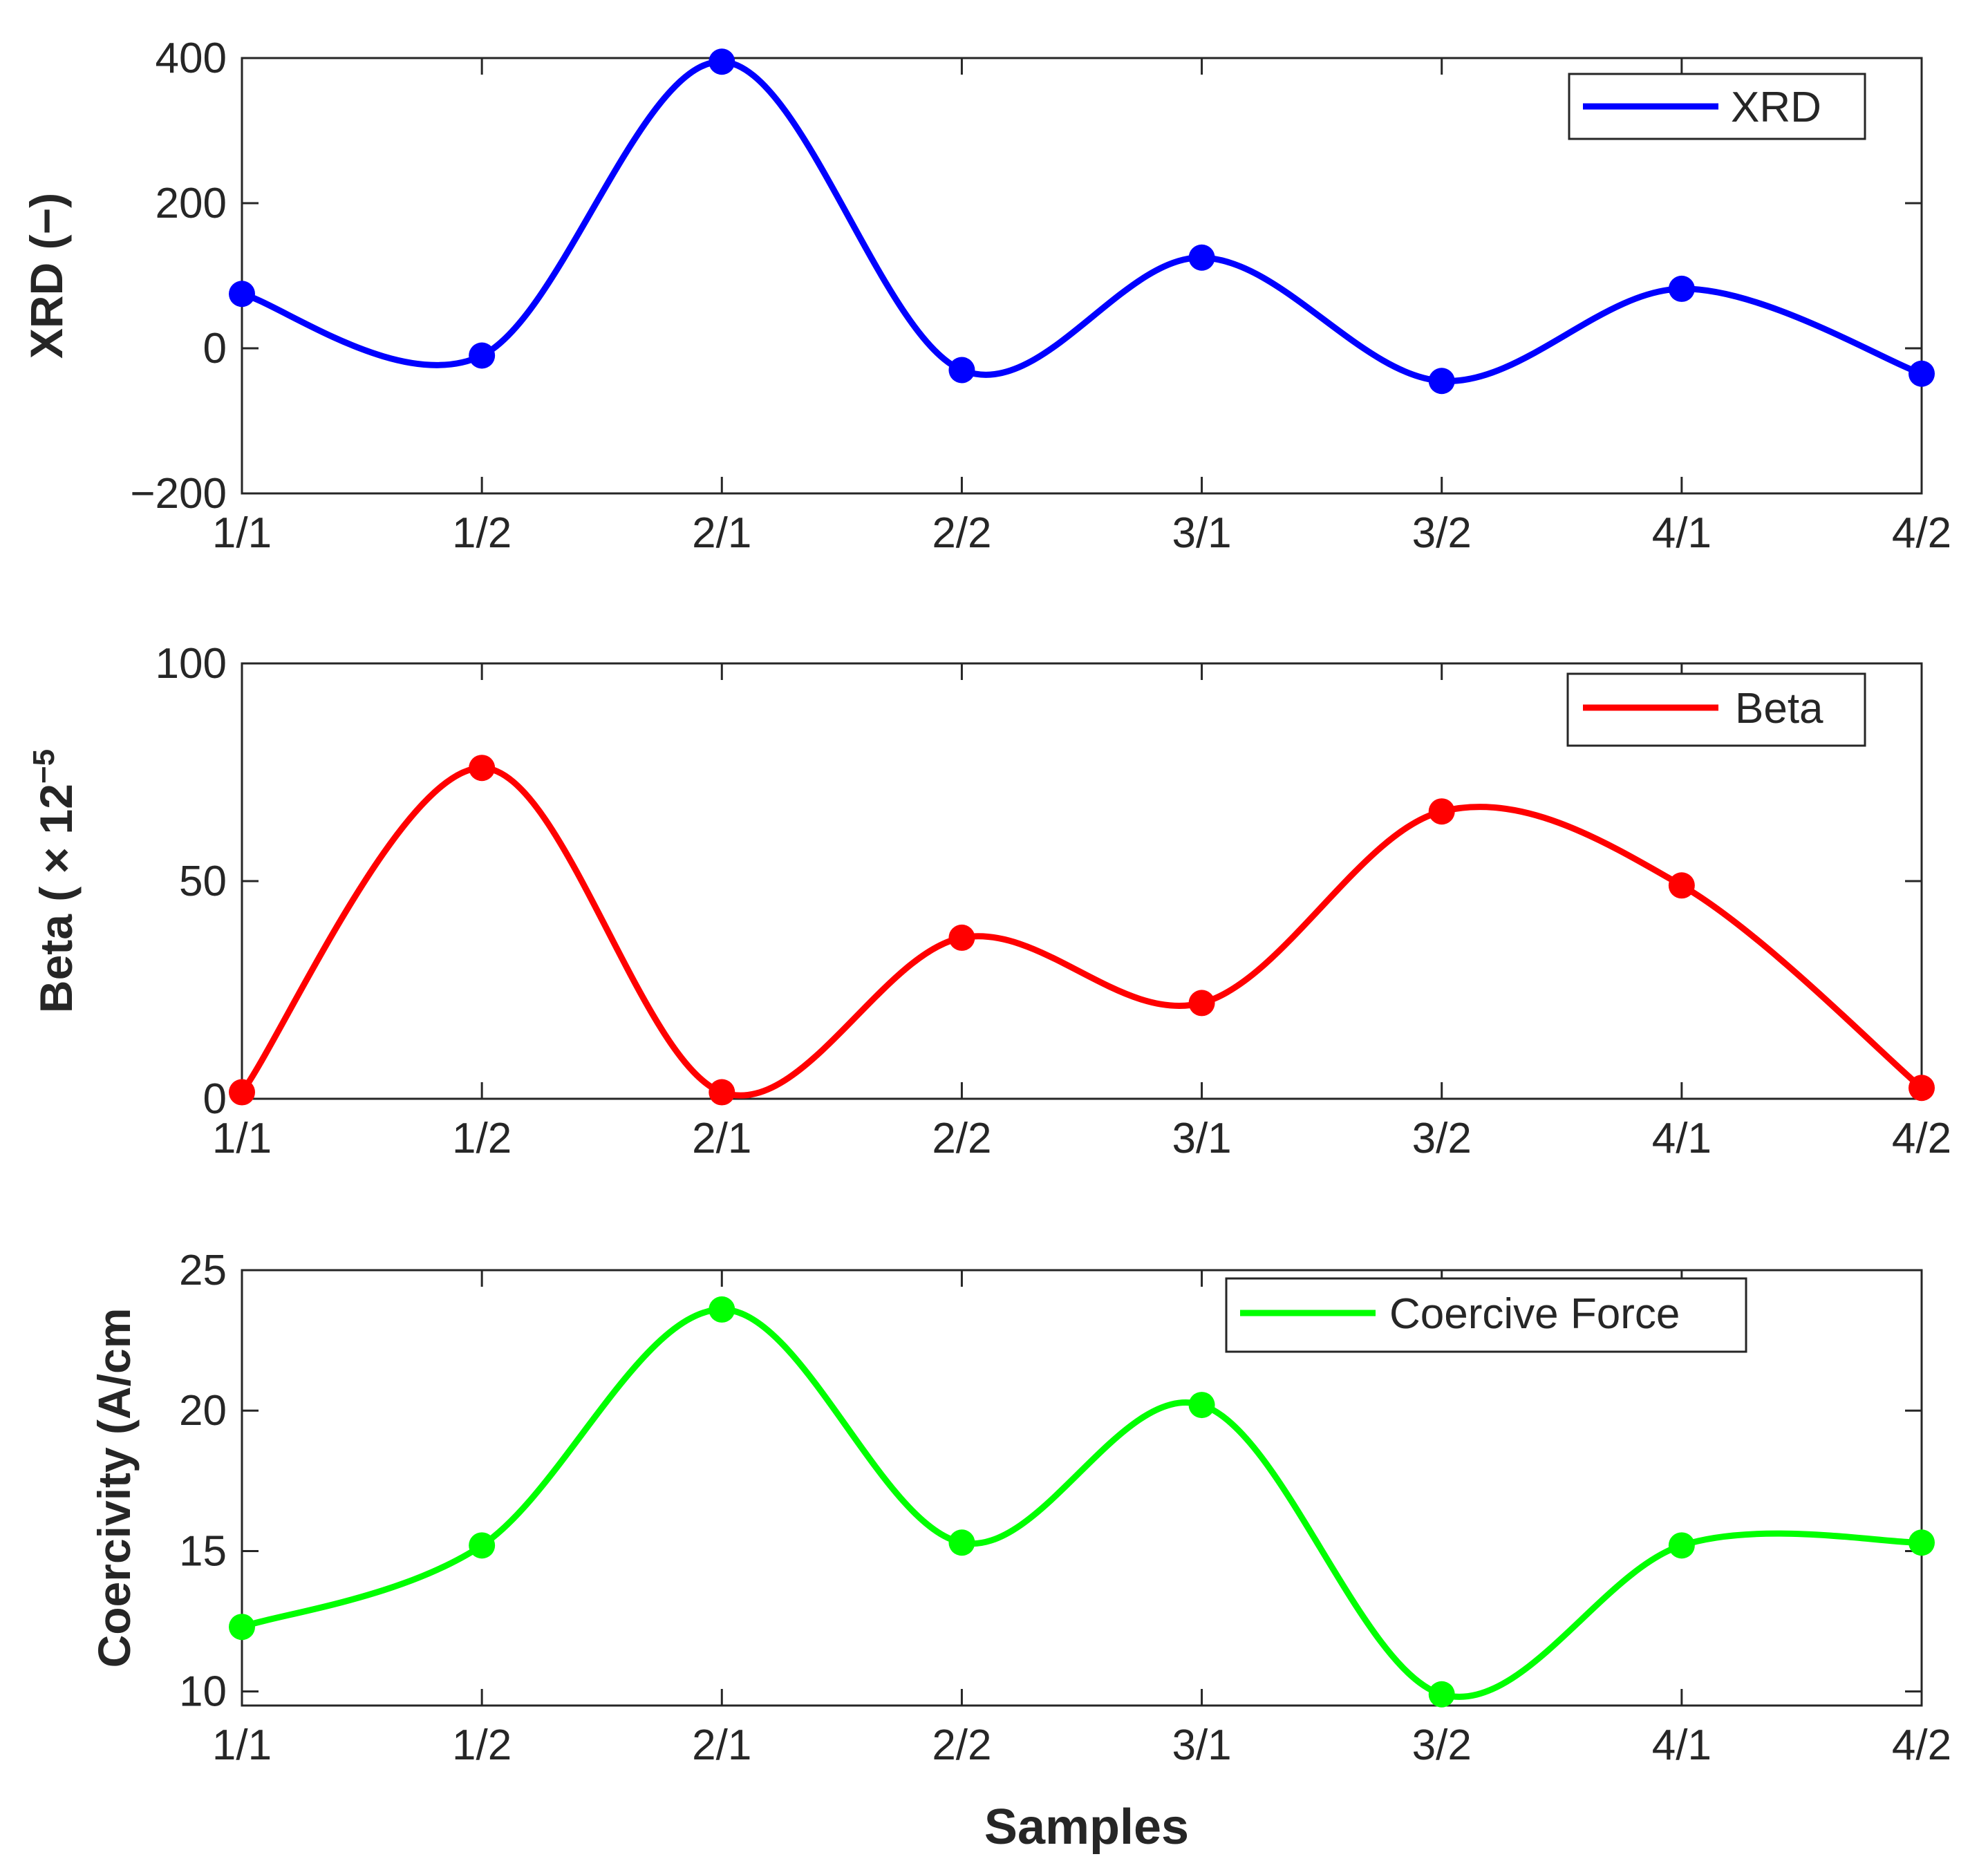  I want to click on coercivity-y-tick-label: 10, so click(203, 1692).